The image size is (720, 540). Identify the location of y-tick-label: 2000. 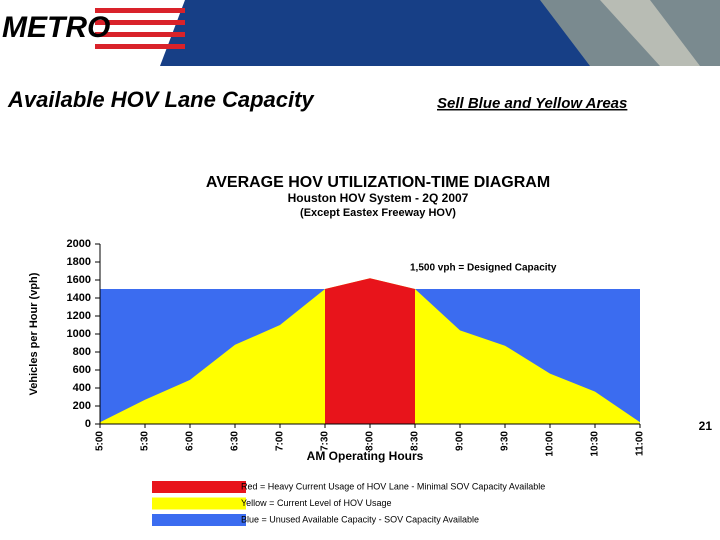
(79, 244).